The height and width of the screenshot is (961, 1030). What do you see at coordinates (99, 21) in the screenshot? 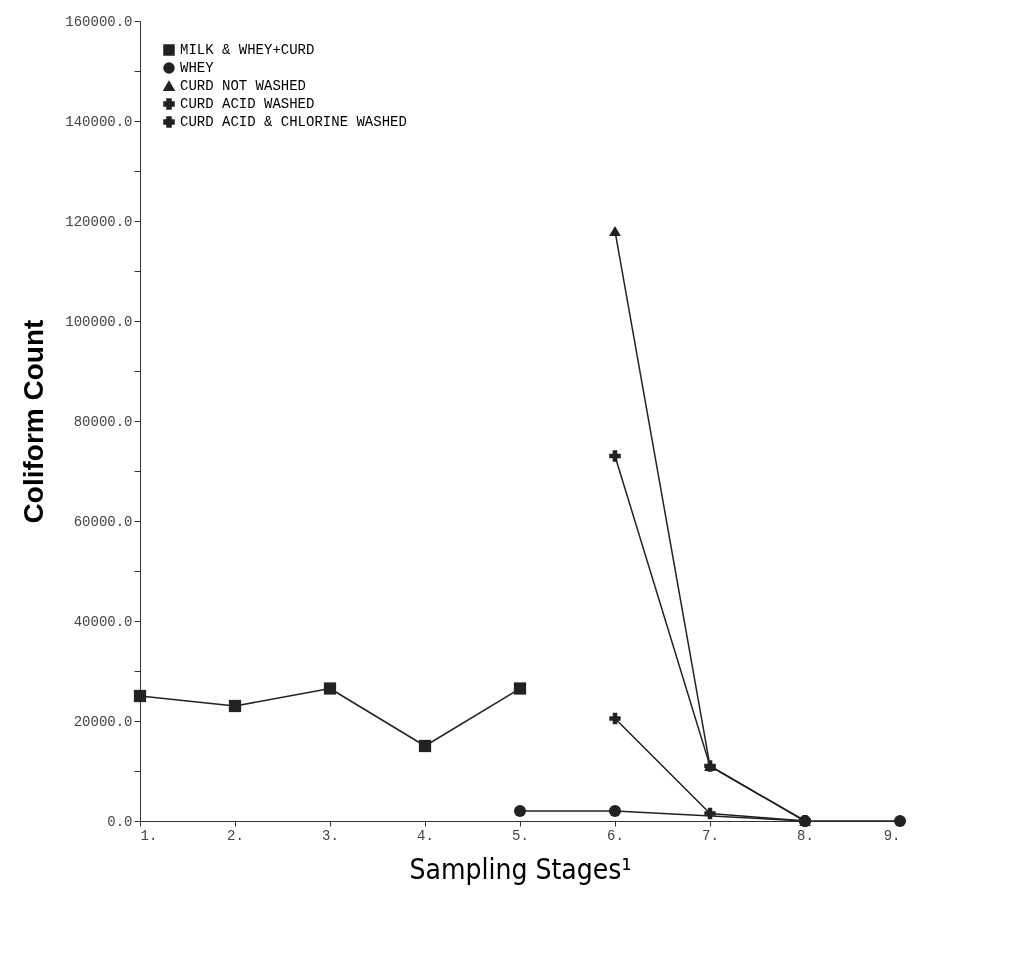
I see `y-tick-label: 160000.0` at bounding box center [99, 21].